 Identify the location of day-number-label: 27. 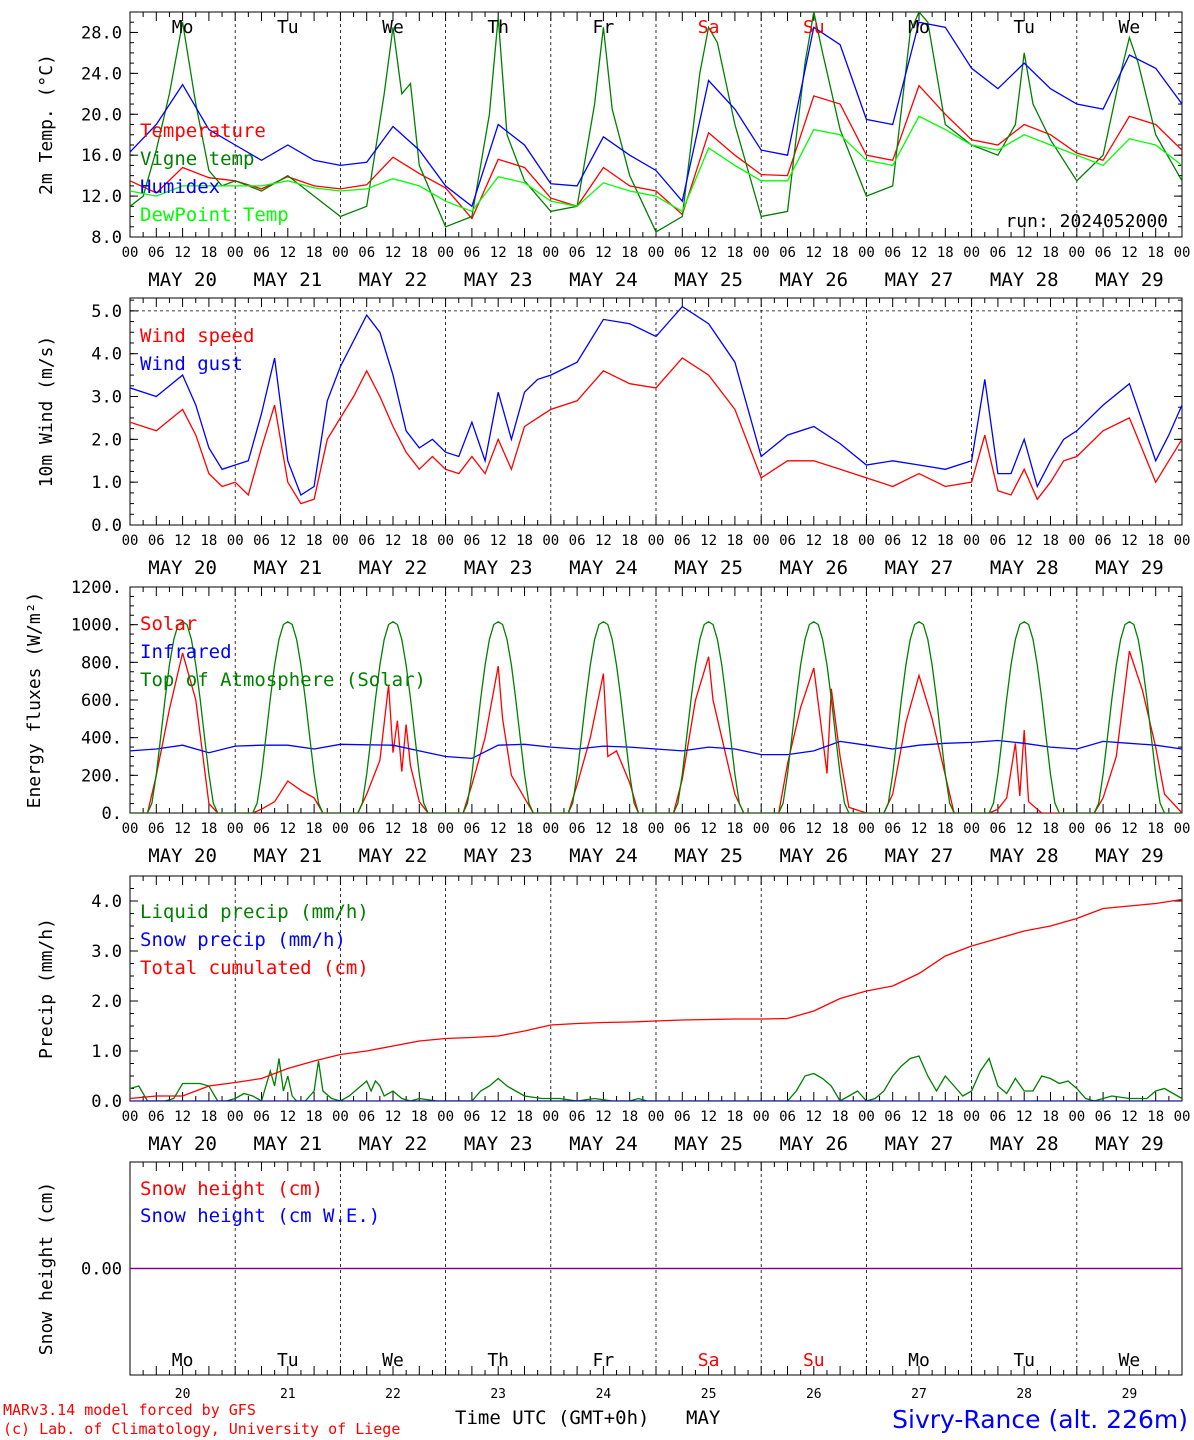
(919, 1394).